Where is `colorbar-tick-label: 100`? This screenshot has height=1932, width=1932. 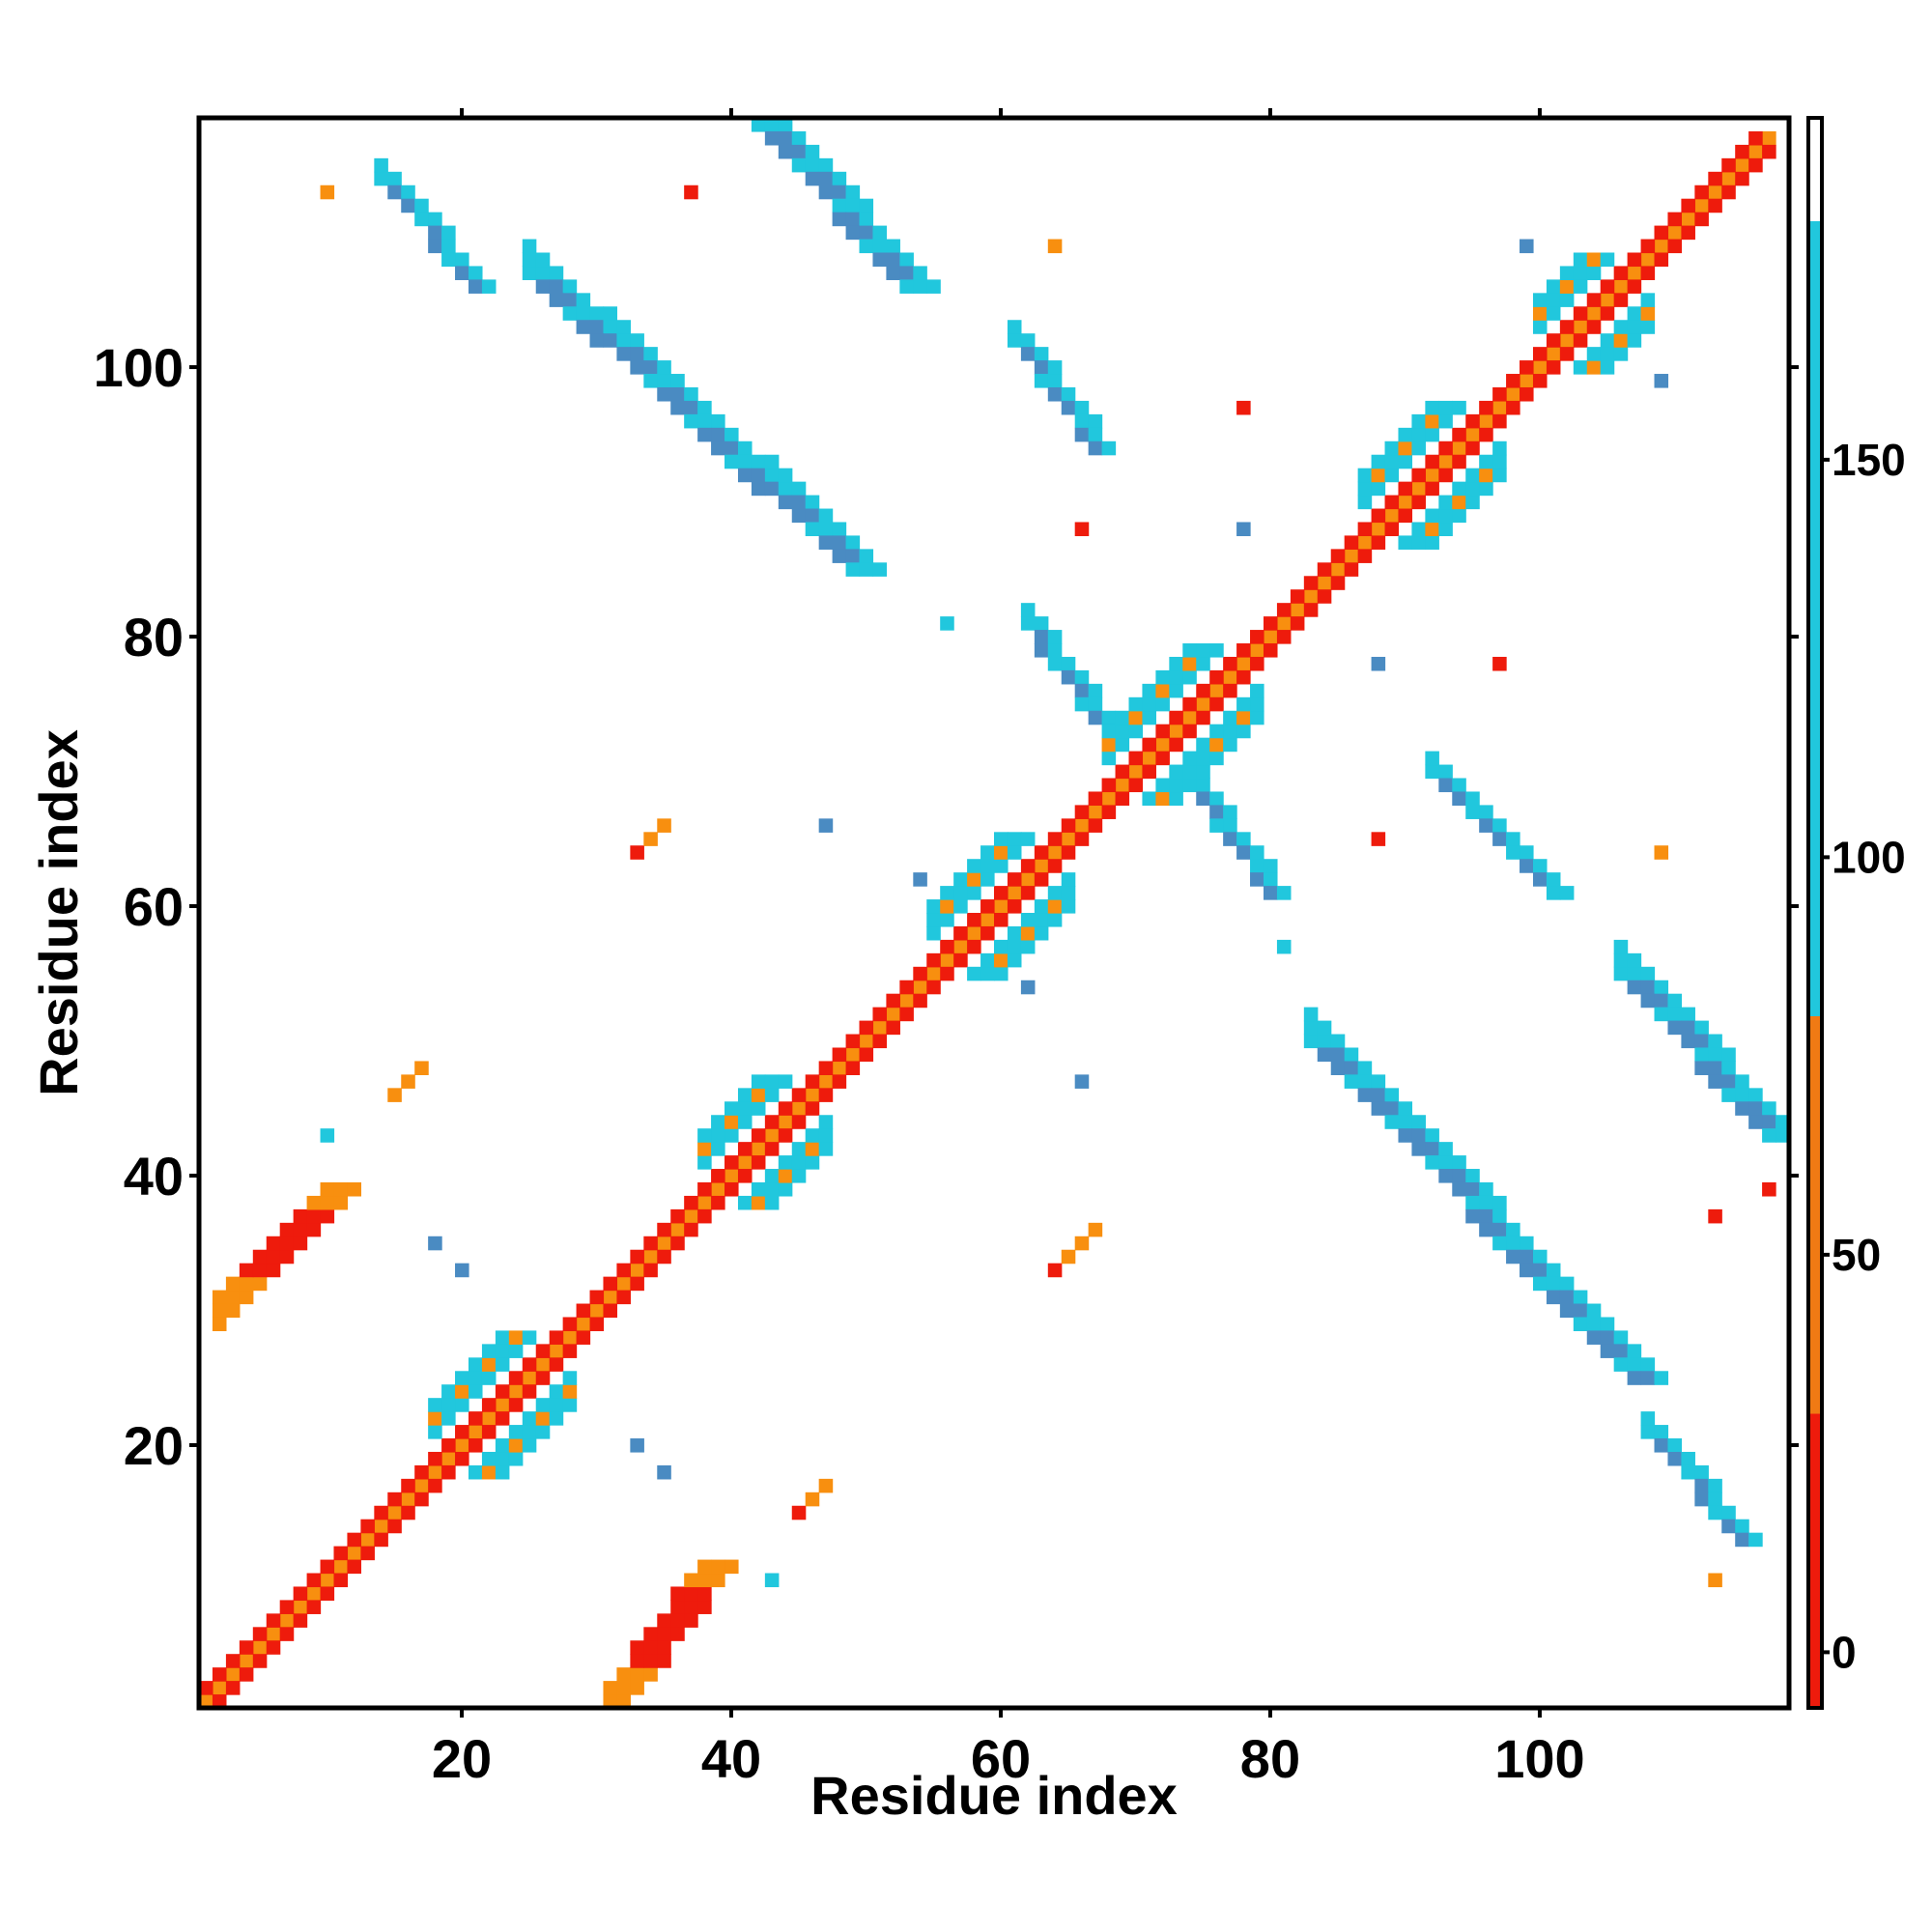
colorbar-tick-label: 100 is located at coordinates (1869, 857).